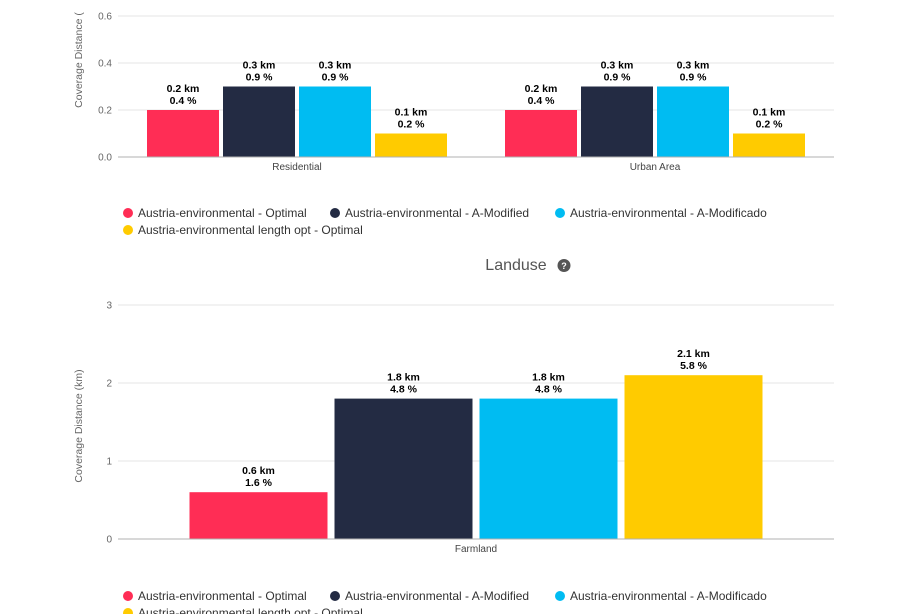 The width and height of the screenshot is (921, 614). Describe the element at coordinates (105, 17) in the screenshot. I see `y-tick-label: 0.6` at that location.